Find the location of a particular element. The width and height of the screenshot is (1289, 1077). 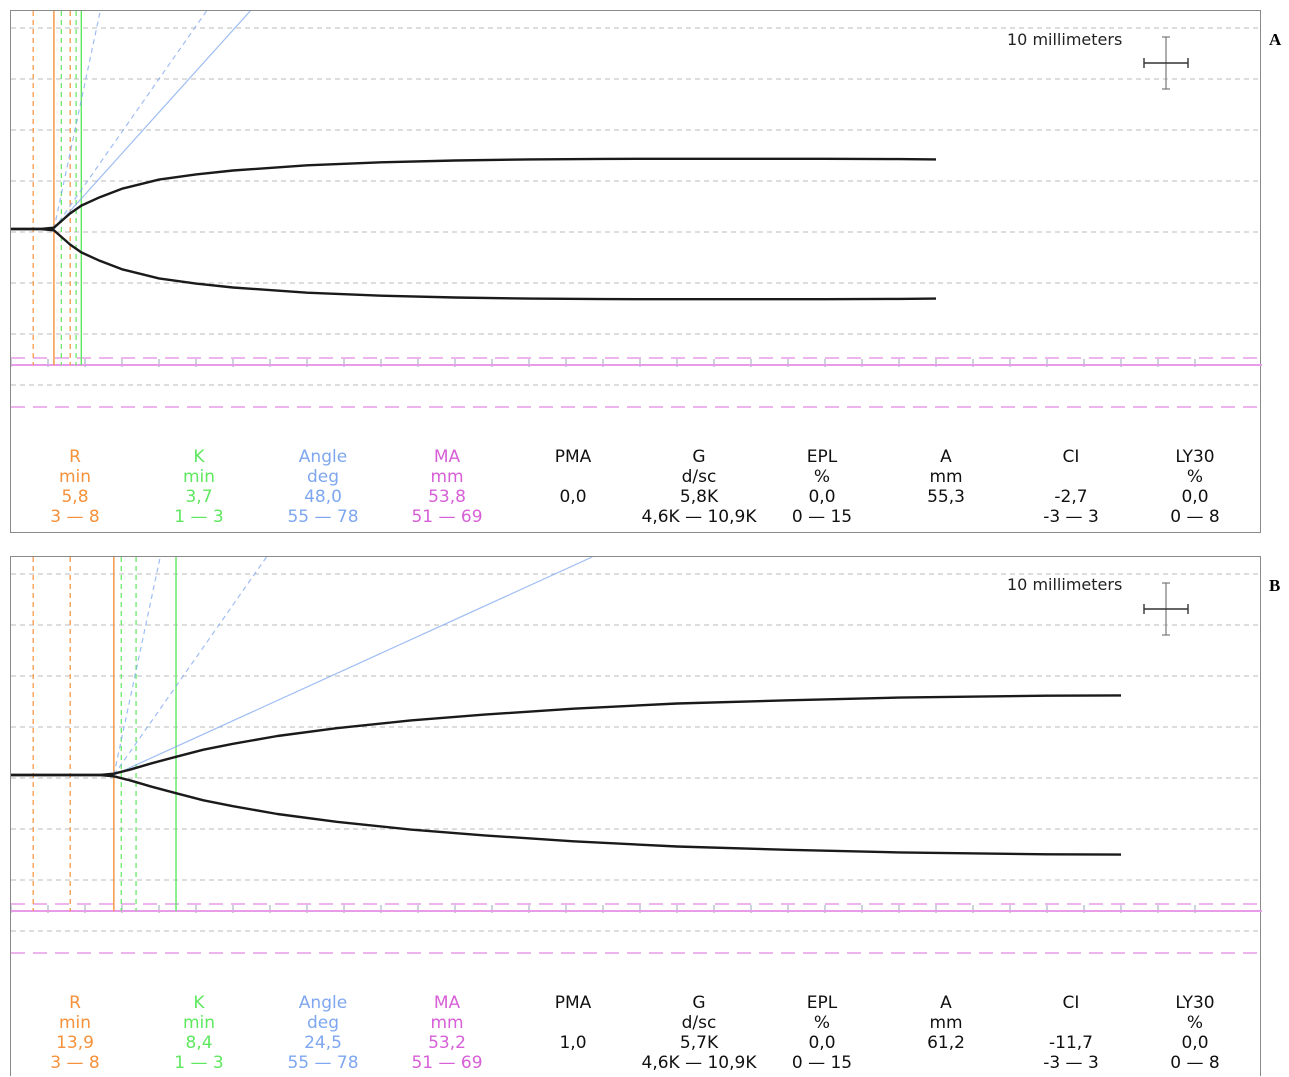

param-value: 3,7 is located at coordinates (199, 497).